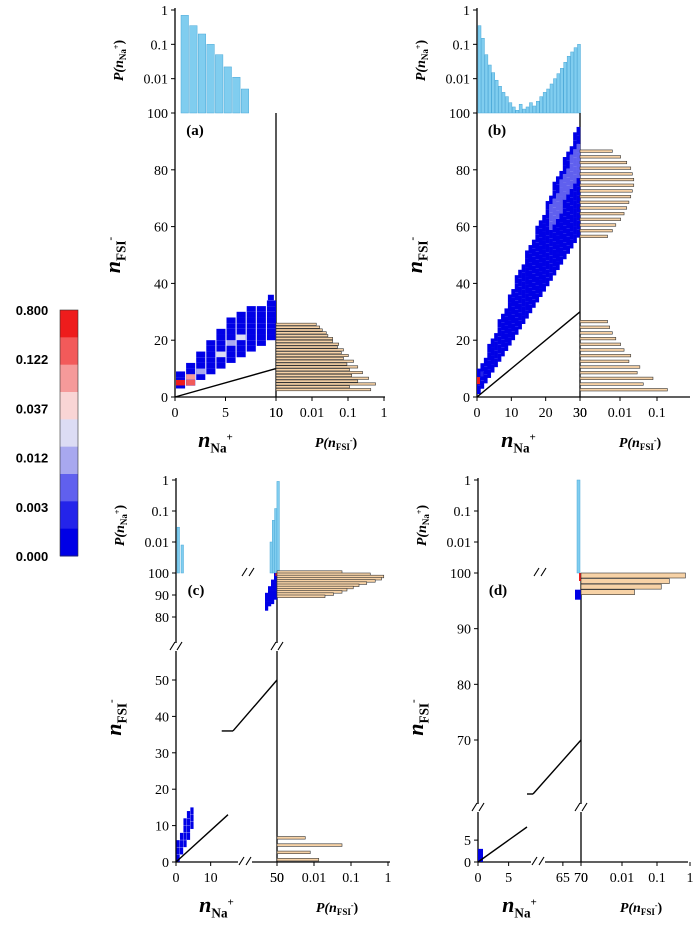  I want to click on x-tick-label: 5, so click(225, 413).